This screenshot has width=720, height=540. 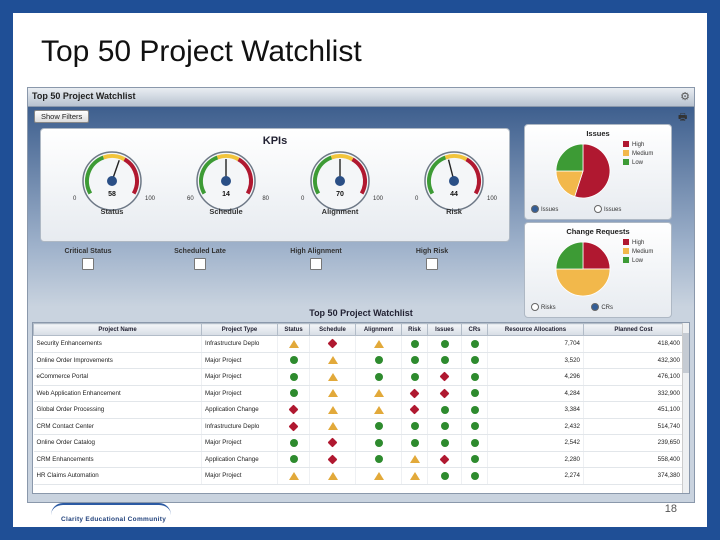 What do you see at coordinates (239, 329) in the screenshot?
I see `column-header: Project Type` at bounding box center [239, 329].